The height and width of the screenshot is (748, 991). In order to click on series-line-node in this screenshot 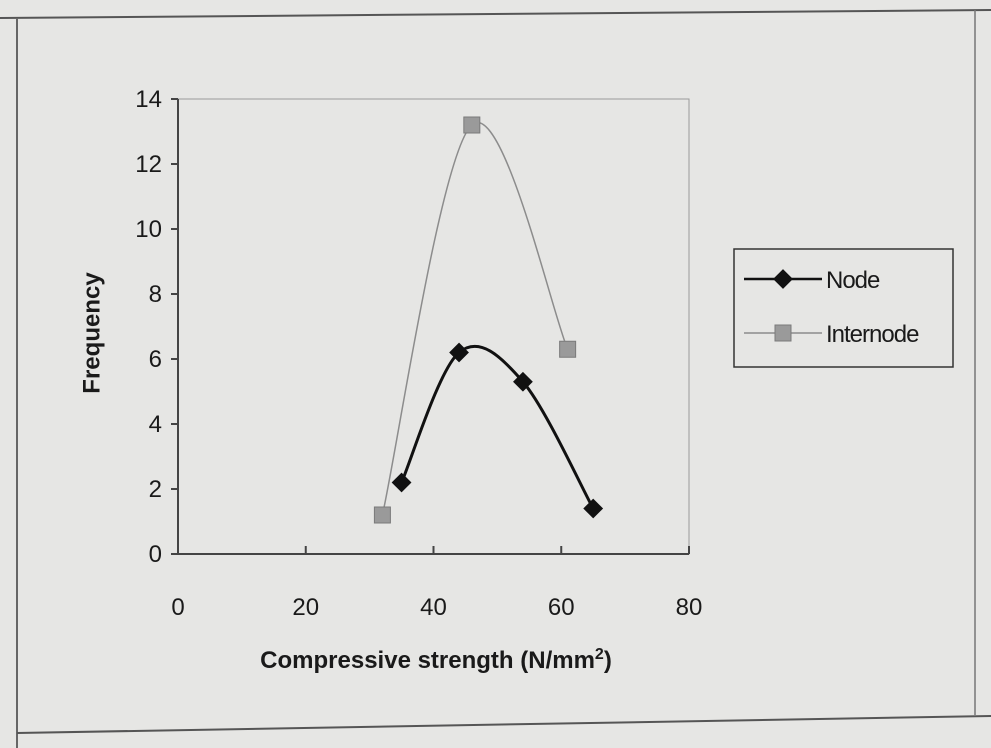, I will do `click(497, 427)`.